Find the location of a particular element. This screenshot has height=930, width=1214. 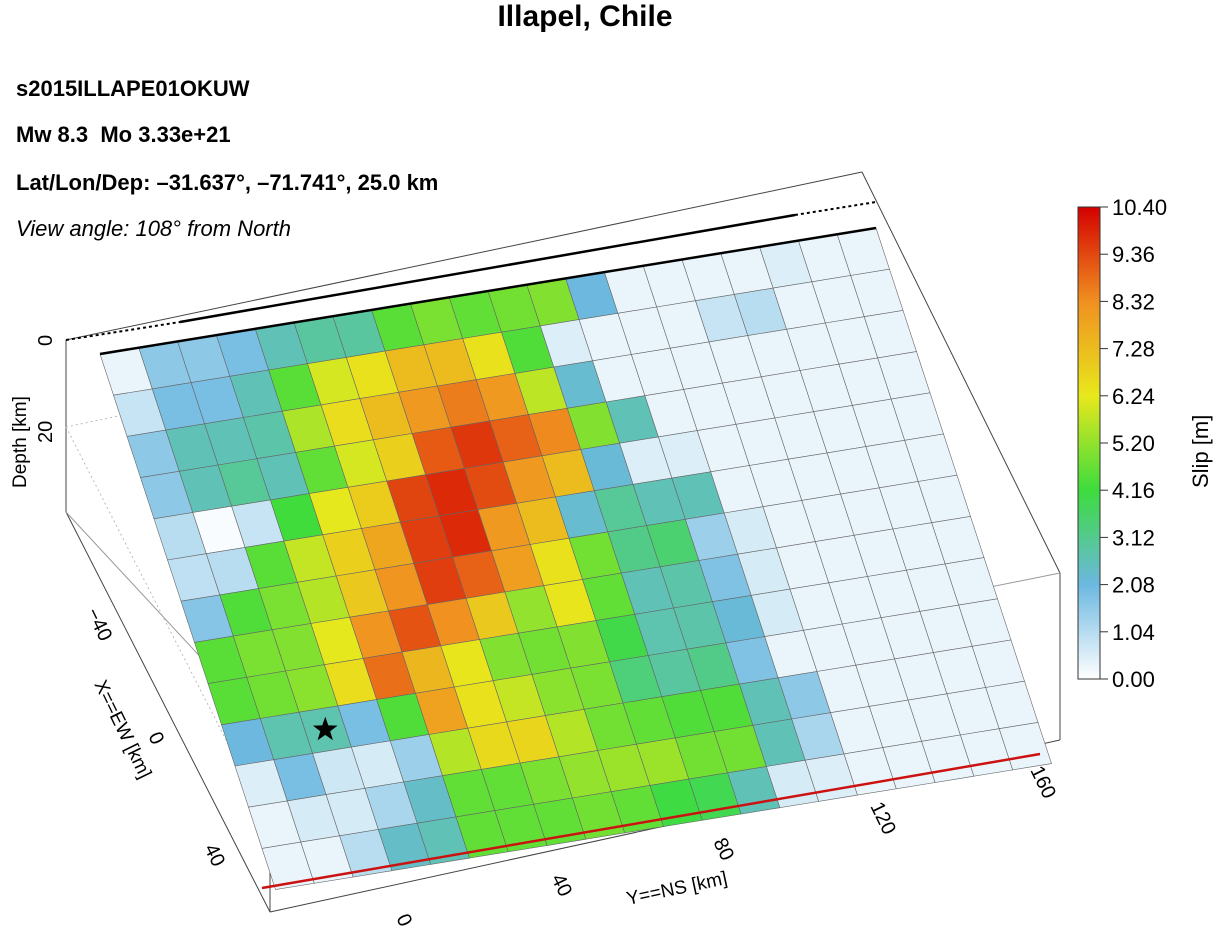

fault-trace-line is located at coordinates (651, 821).